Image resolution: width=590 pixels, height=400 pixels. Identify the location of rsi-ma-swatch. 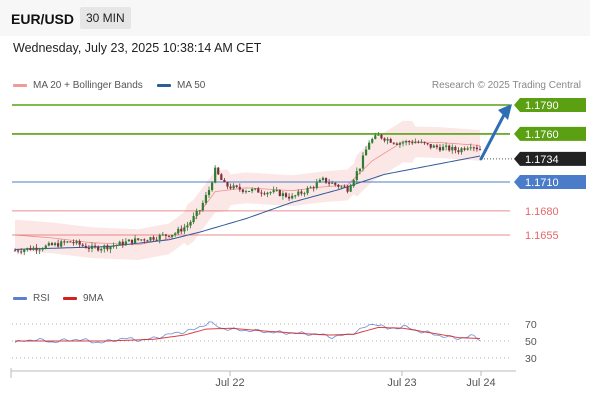
(70, 298).